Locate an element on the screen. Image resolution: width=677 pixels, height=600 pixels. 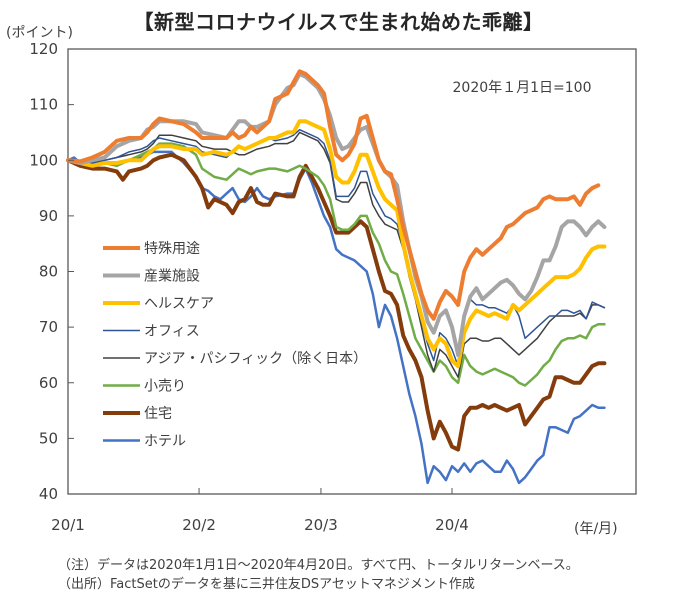
x-axis-label: (年/月) is located at coordinates (596, 529).